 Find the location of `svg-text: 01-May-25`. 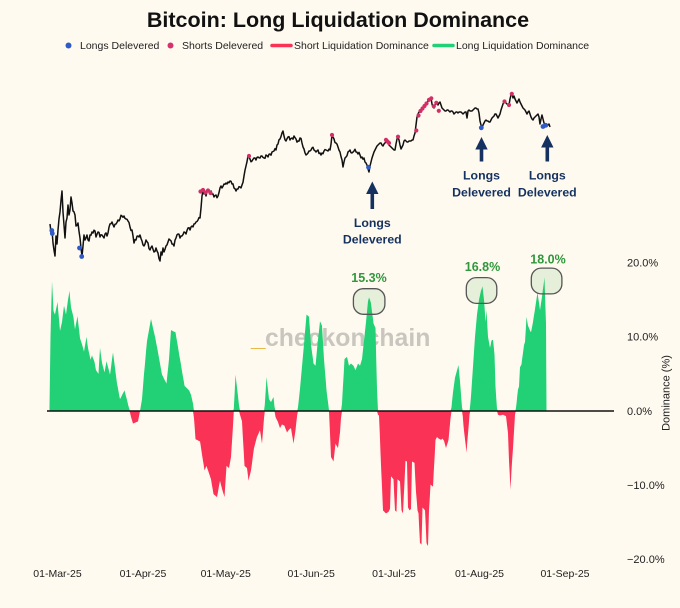

svg-text: 01-May-25 is located at coordinates (226, 574).